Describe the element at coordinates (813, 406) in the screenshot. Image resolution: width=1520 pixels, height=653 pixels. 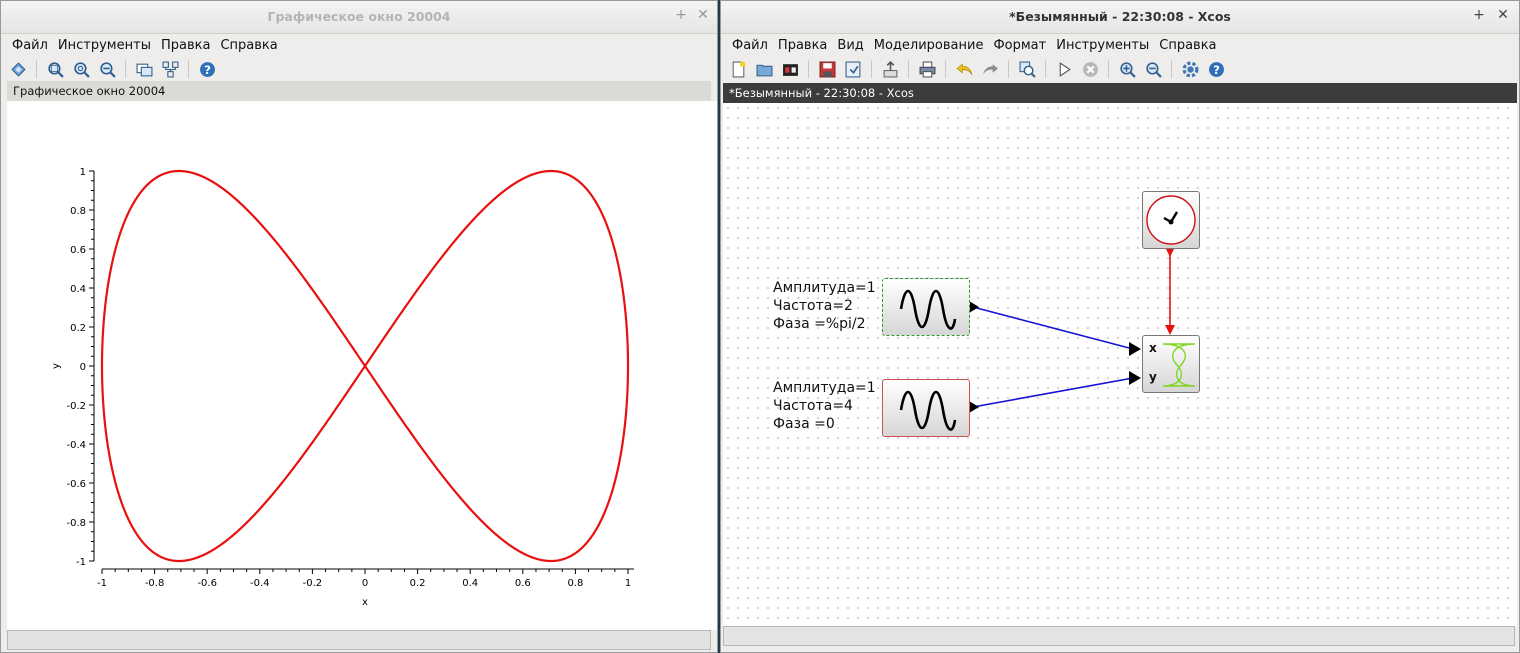
I see `sine2-frequency: Частота=4` at that location.